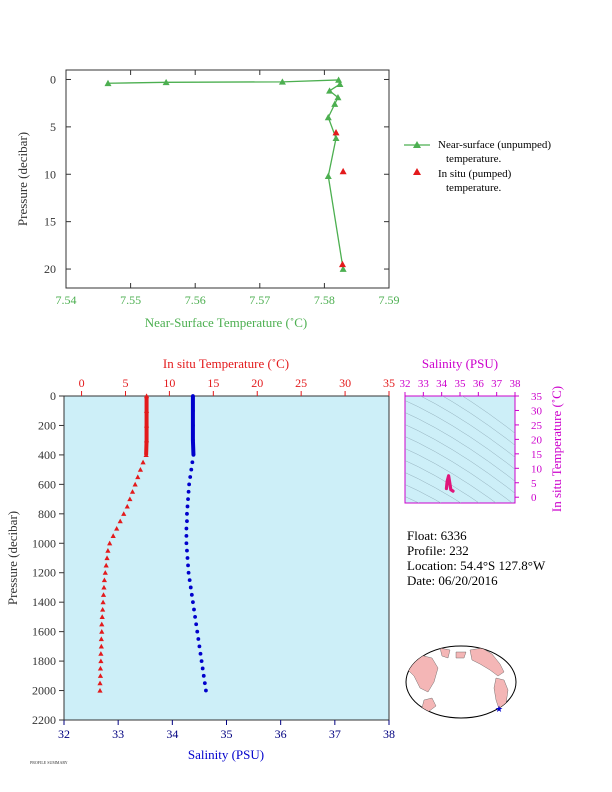  Describe the element at coordinates (342, 264) in the screenshot. I see `pumped-temperature-point` at that location.